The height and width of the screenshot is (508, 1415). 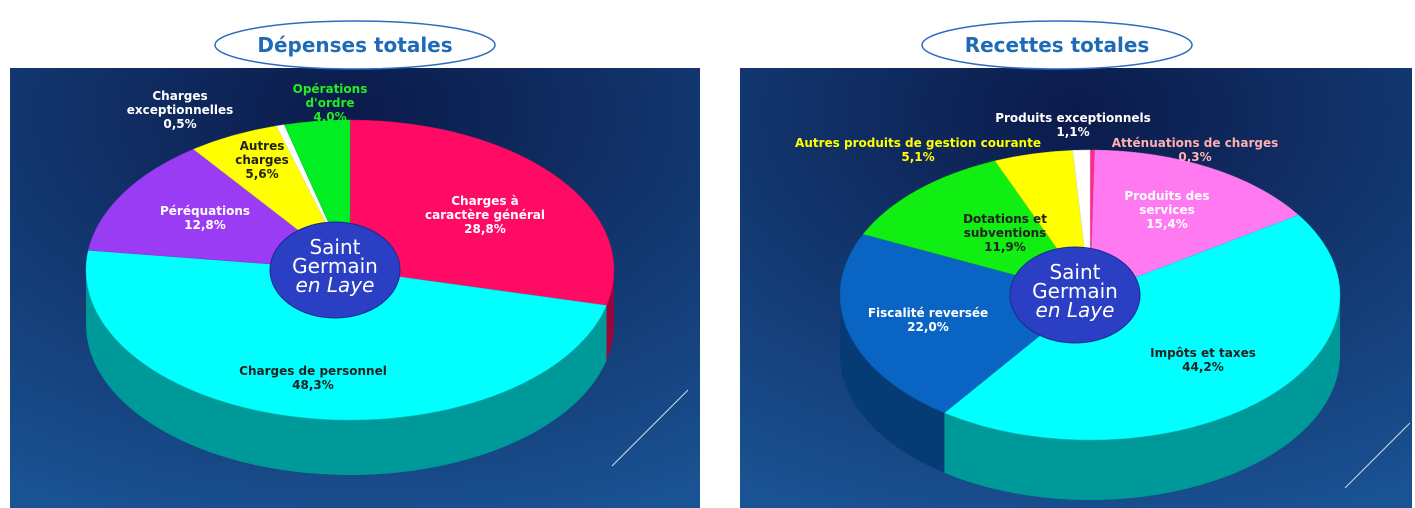 What do you see at coordinates (1167, 224) in the screenshot?
I see `slice-value: 15,4%` at bounding box center [1167, 224].